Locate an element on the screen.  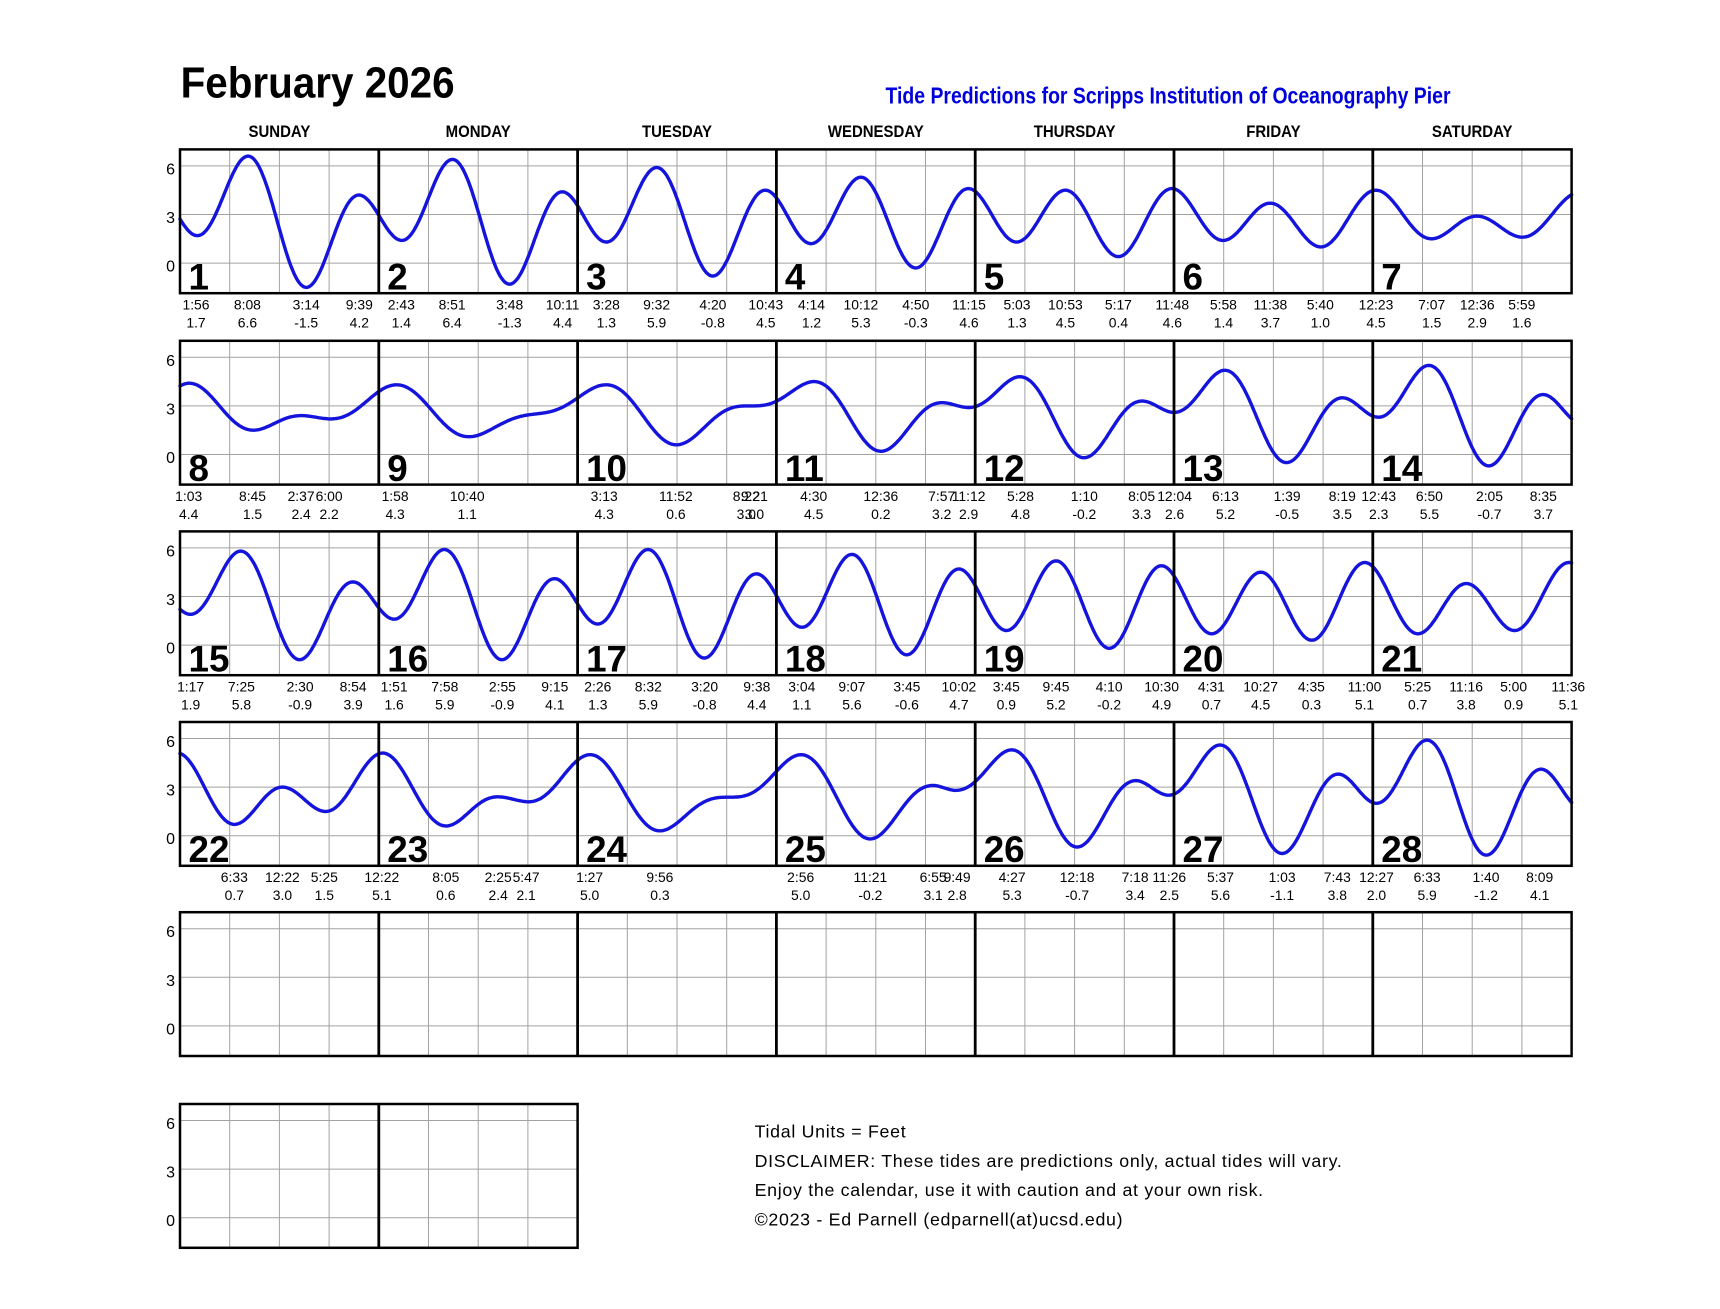
svg-text: 8:05 is located at coordinates (445, 877).